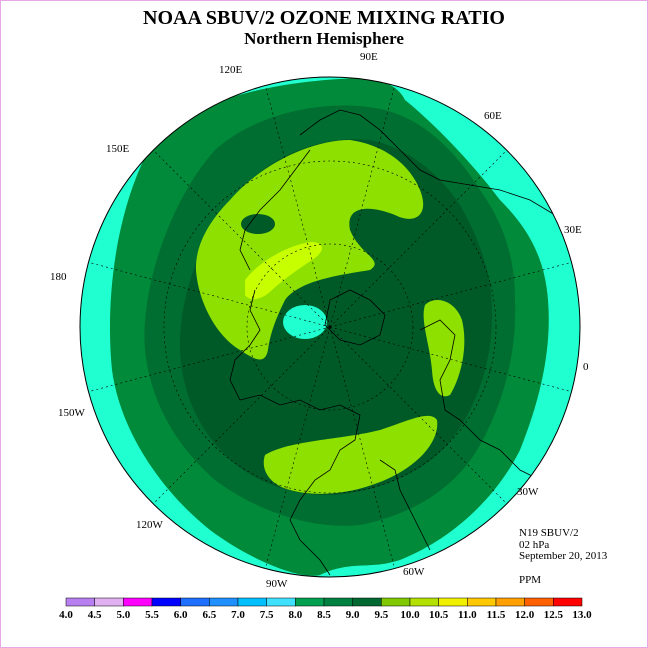 Image resolution: width=648 pixels, height=648 pixels. Describe the element at coordinates (95, 615) in the screenshot. I see `colorbar-tick-label: 4.5` at that location.